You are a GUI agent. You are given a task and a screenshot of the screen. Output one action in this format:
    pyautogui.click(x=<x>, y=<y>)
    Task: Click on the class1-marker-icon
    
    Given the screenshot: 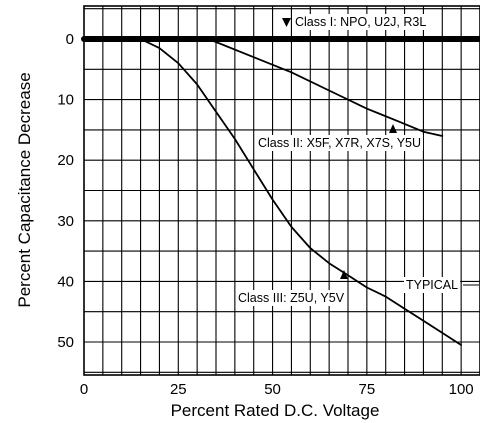 What is the action you would take?
    pyautogui.click(x=286, y=22)
    